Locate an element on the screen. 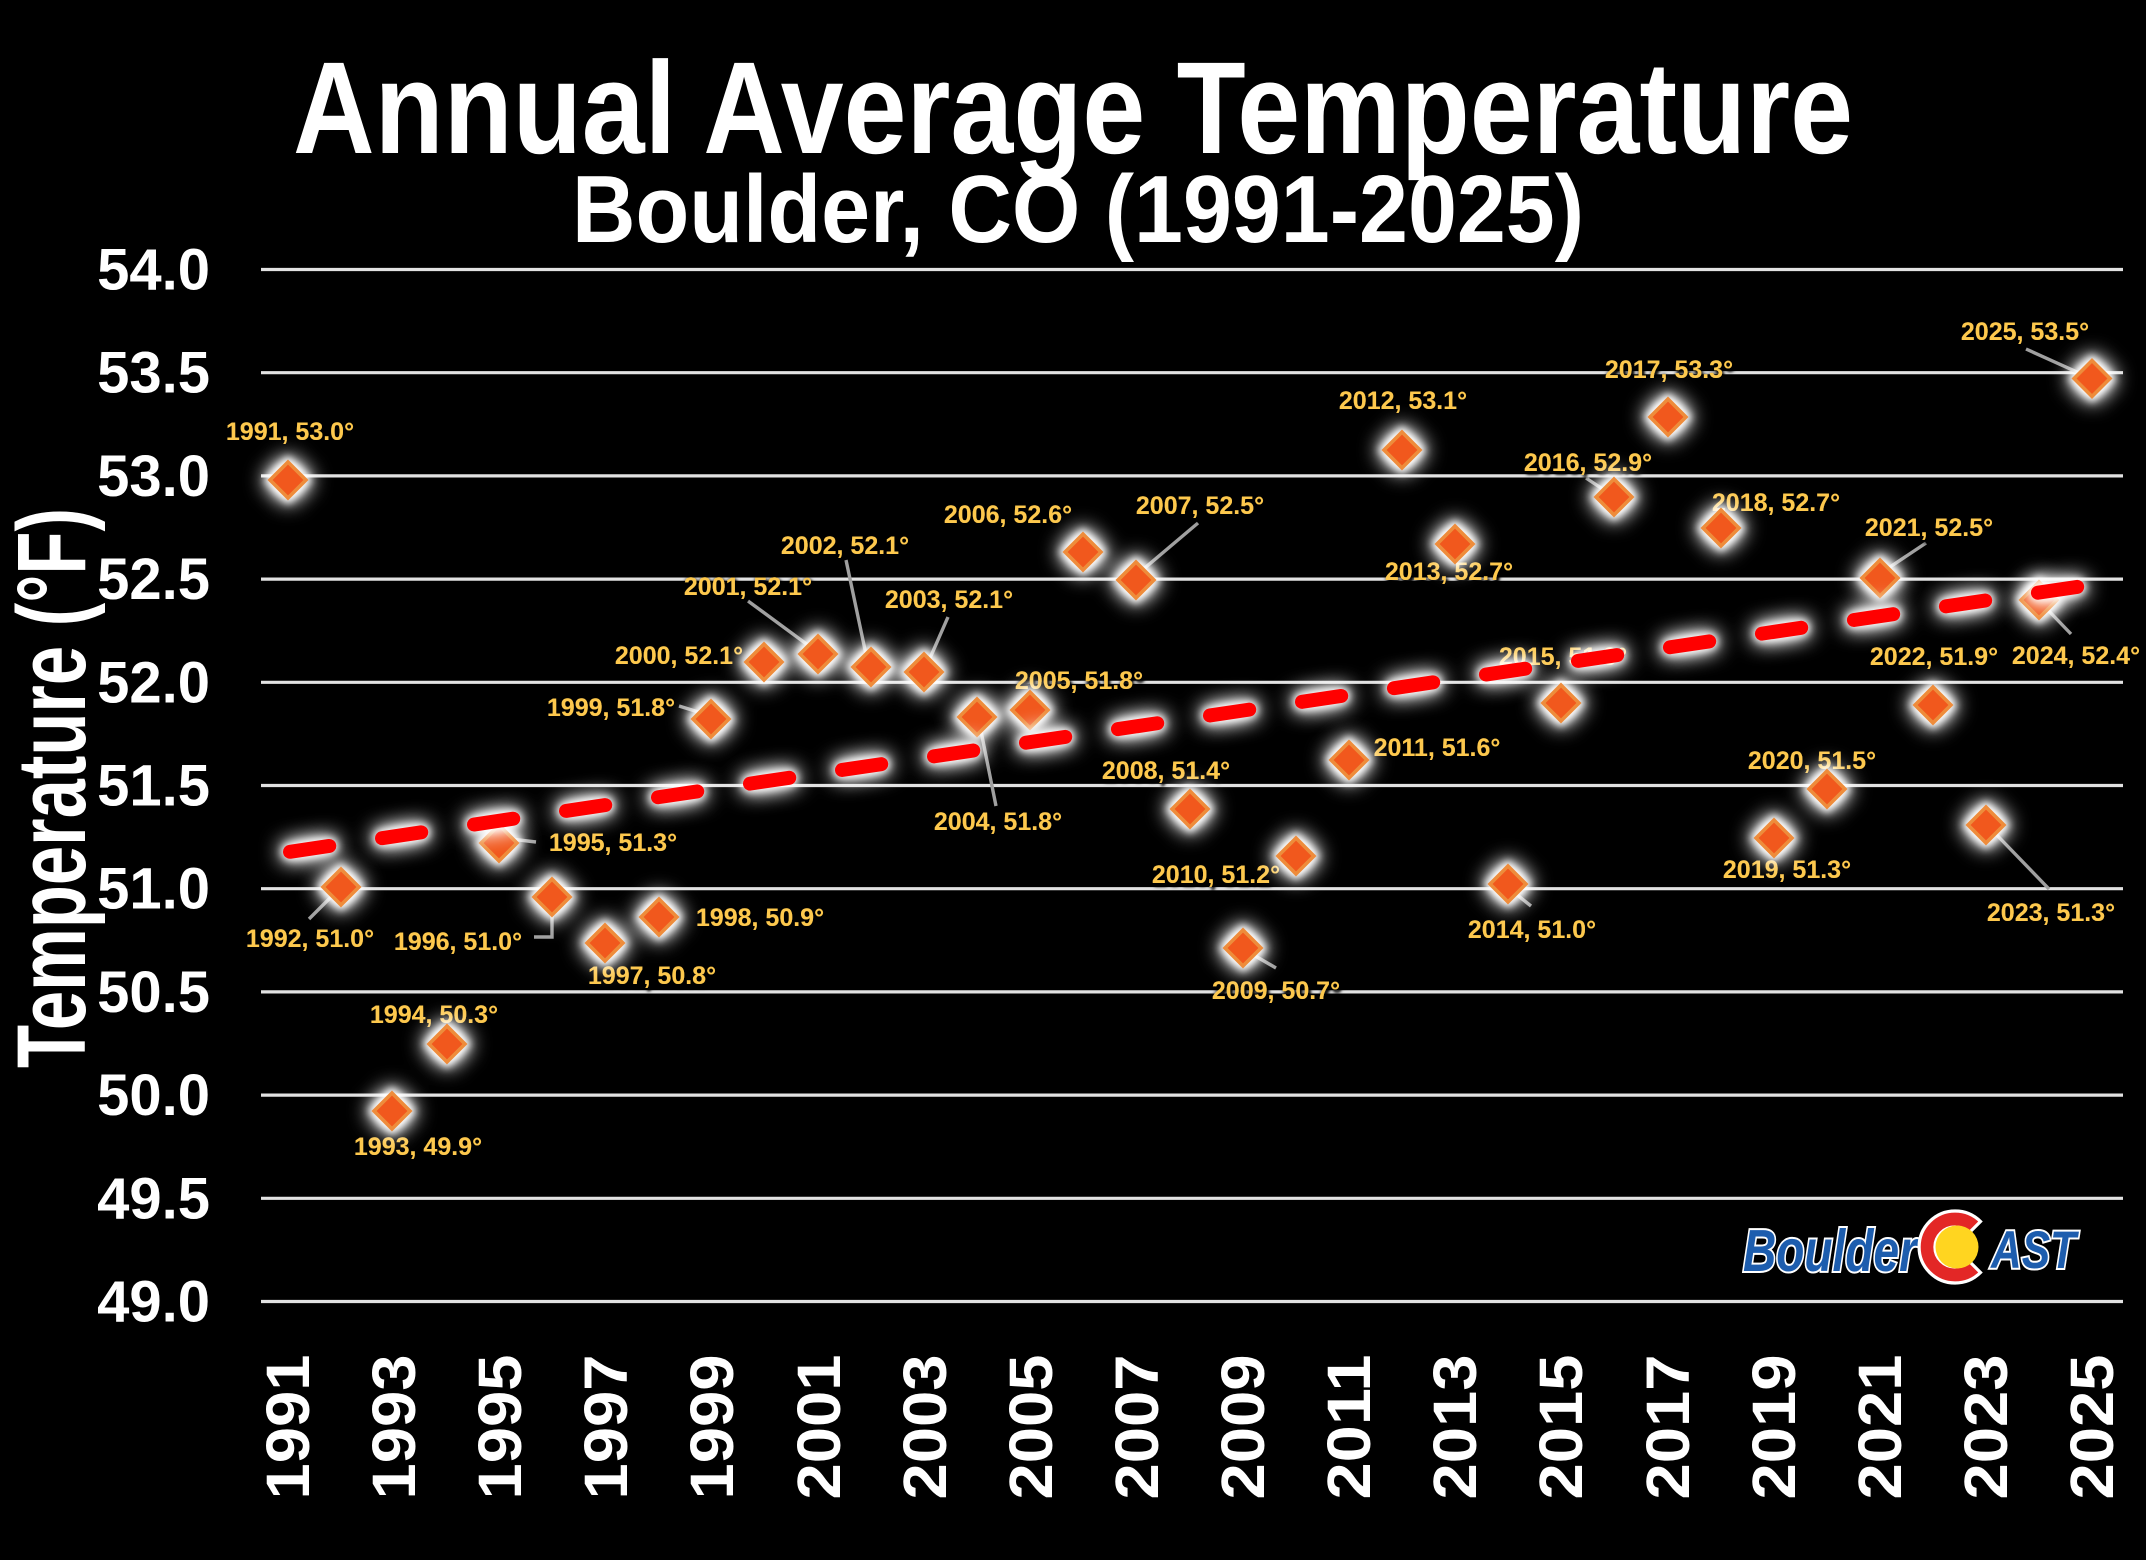 The width and height of the screenshot is (2146, 1560). svg-text: 2007 is located at coordinates (1137, 1427).